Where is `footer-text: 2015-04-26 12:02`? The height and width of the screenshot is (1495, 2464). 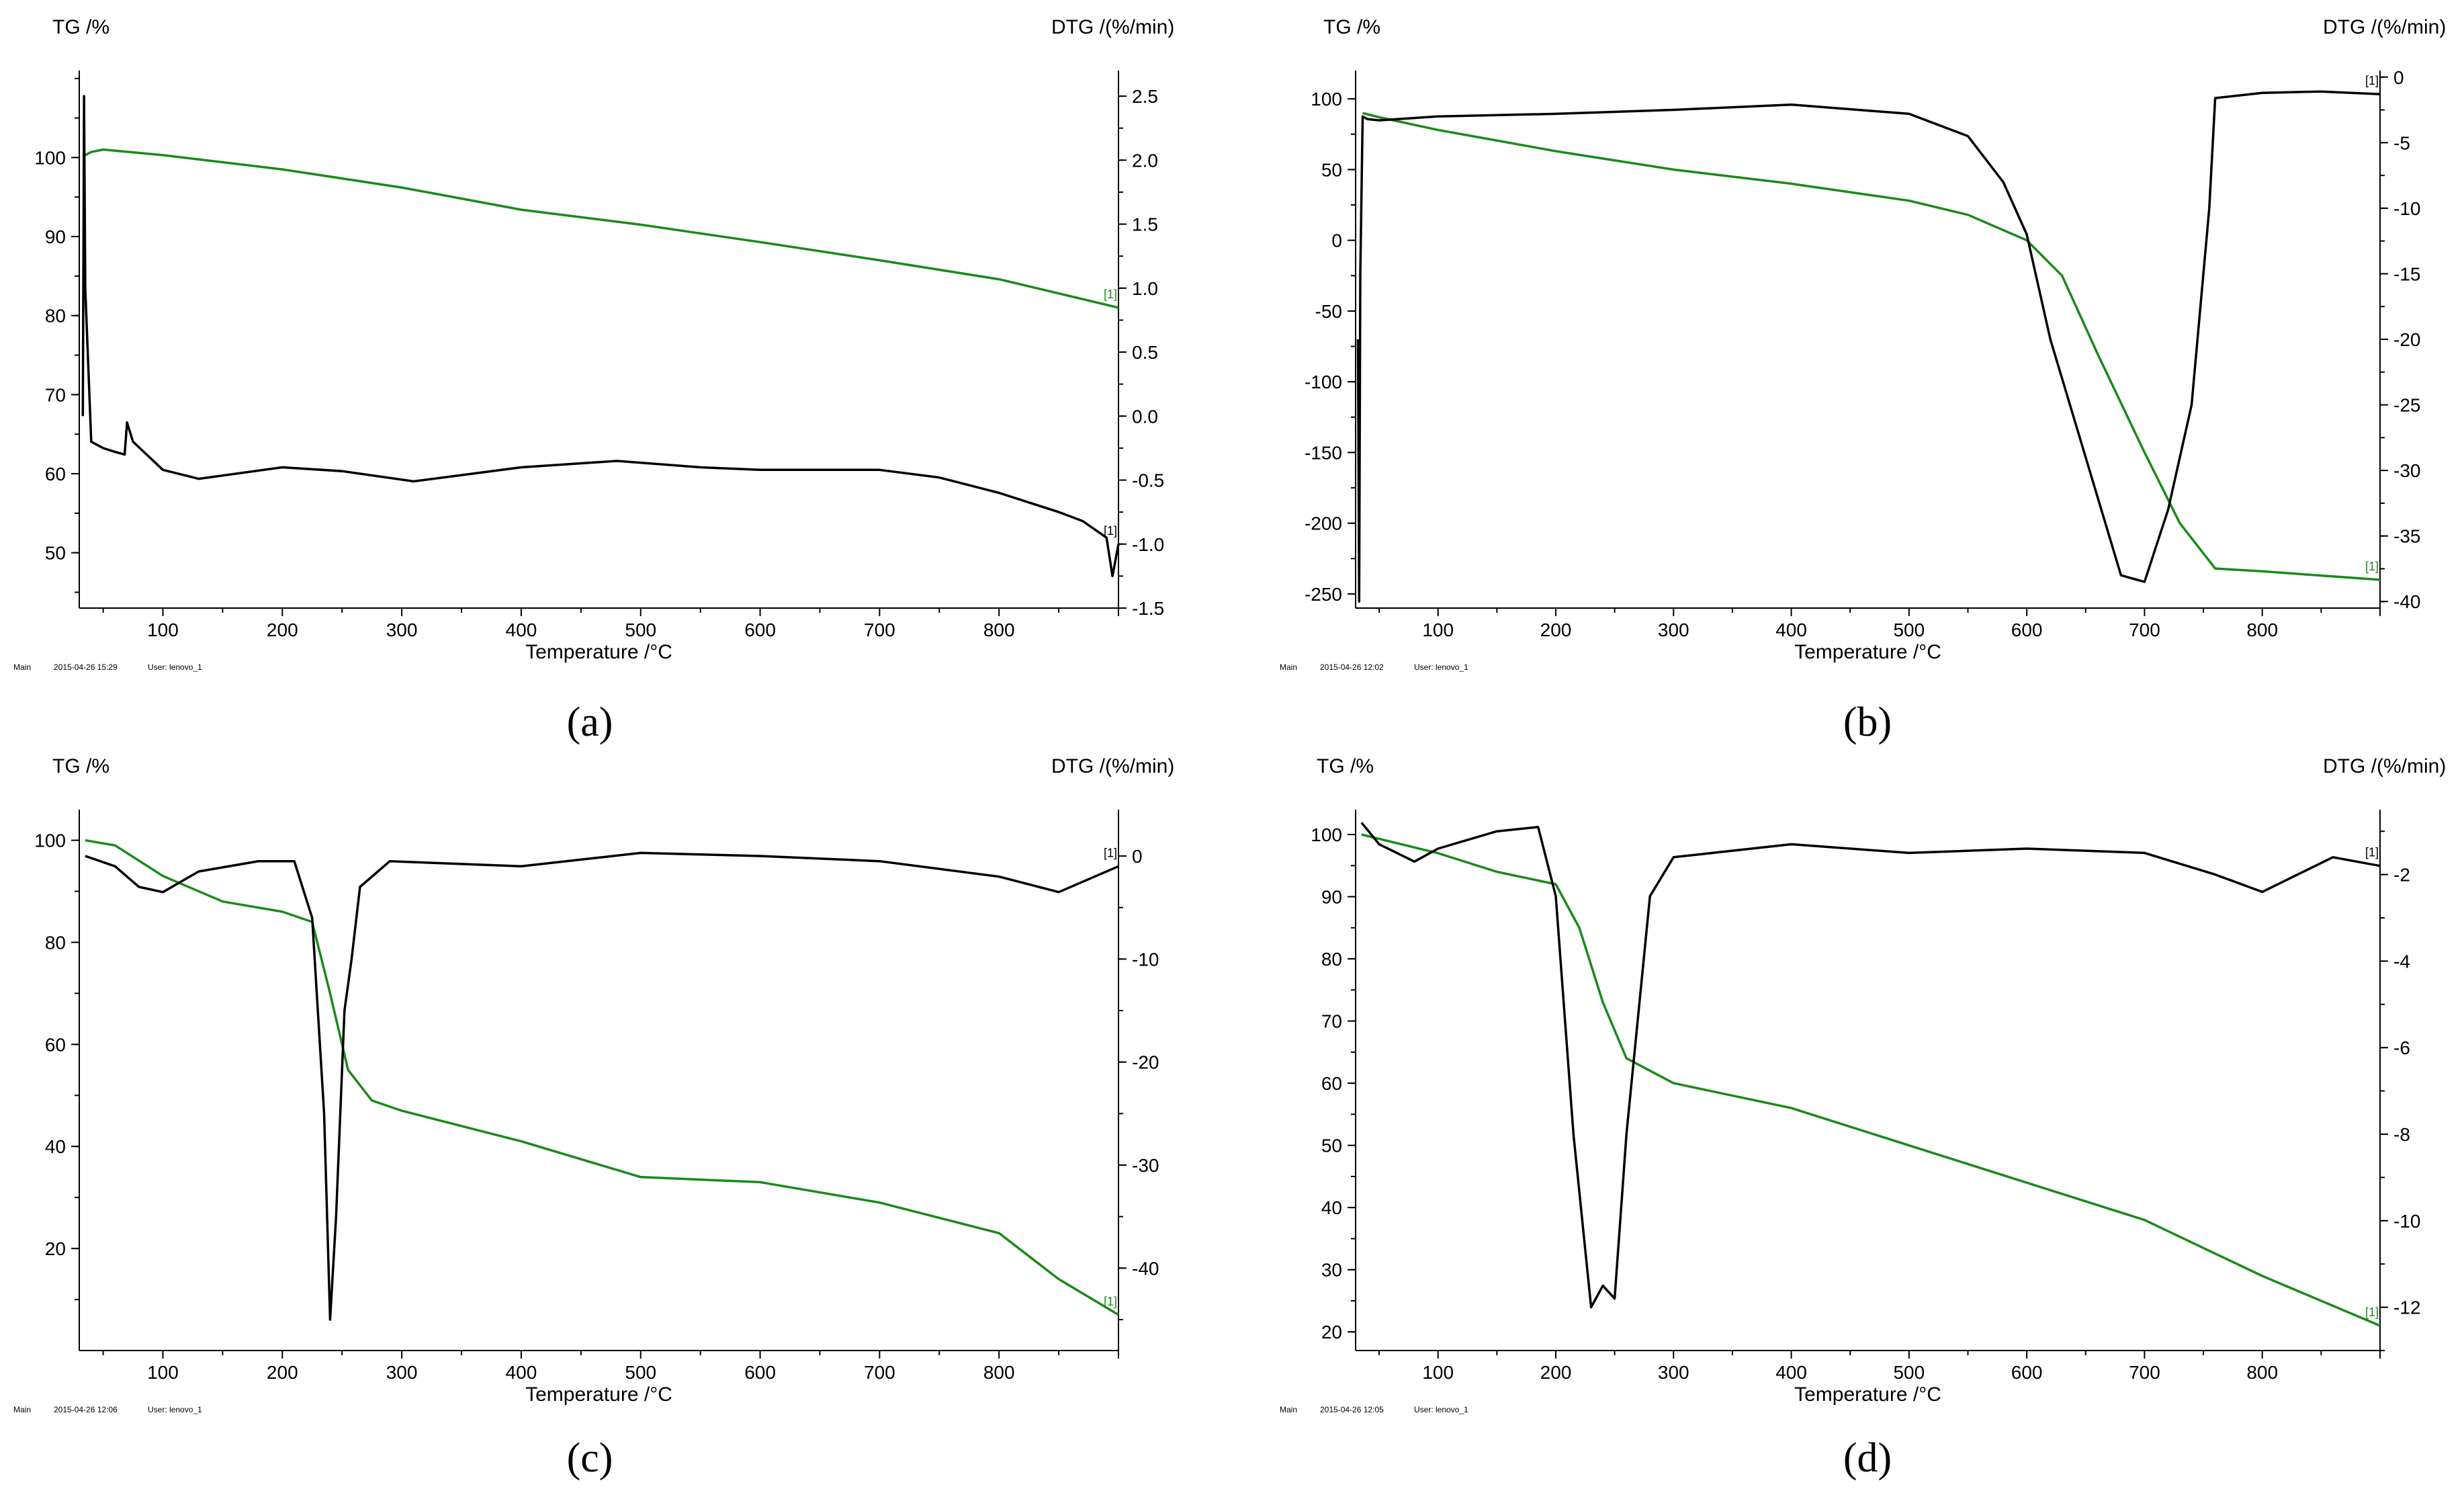 footer-text: 2015-04-26 12:02 is located at coordinates (1352, 667).